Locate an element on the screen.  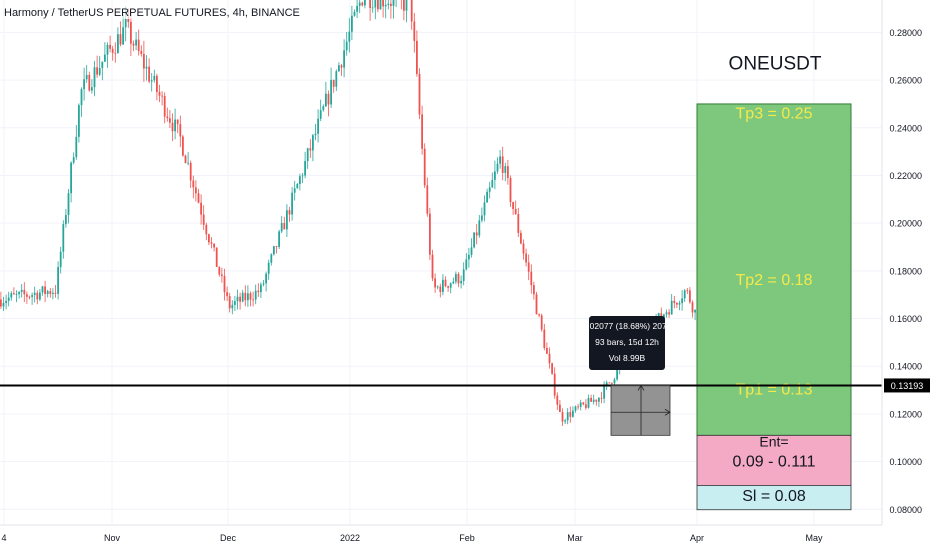
x-tick-label: 2022 is located at coordinates (350, 538).